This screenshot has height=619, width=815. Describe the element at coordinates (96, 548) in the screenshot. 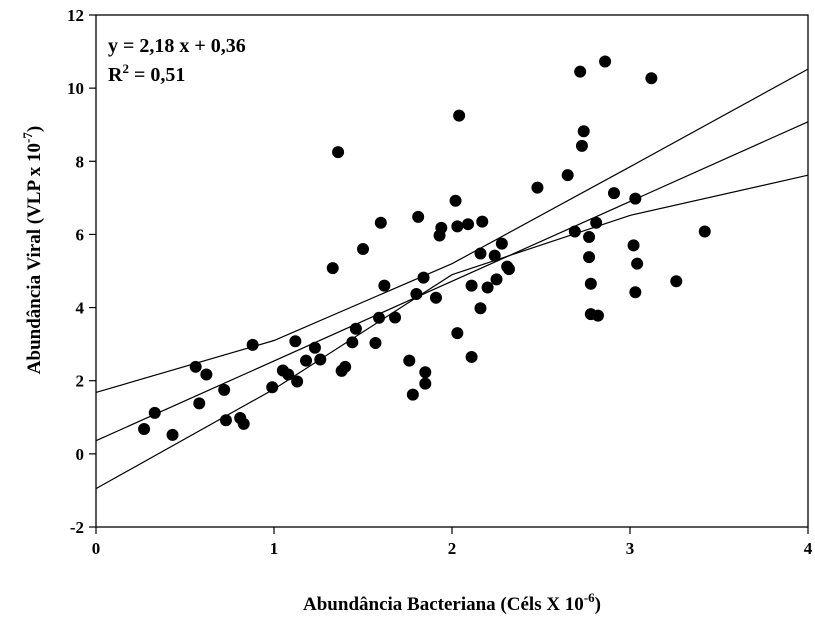

I see `x-tick-label: 0` at that location.